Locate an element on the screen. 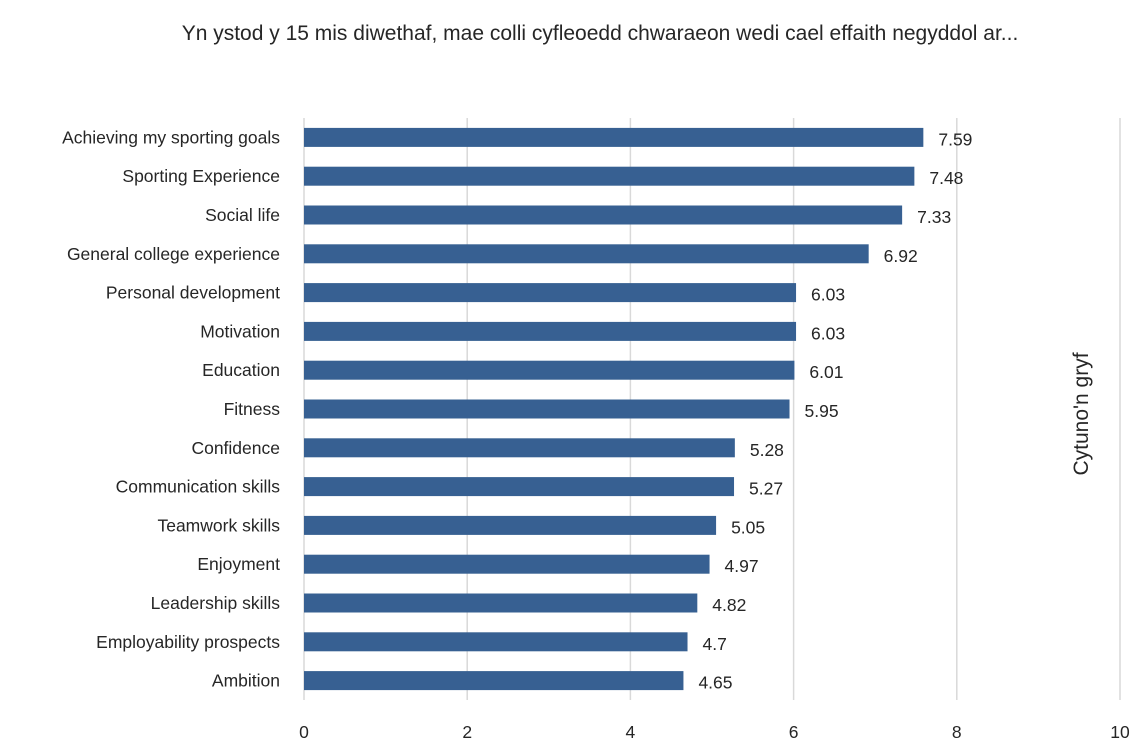  x-tick-label: 10 is located at coordinates (1120, 731).